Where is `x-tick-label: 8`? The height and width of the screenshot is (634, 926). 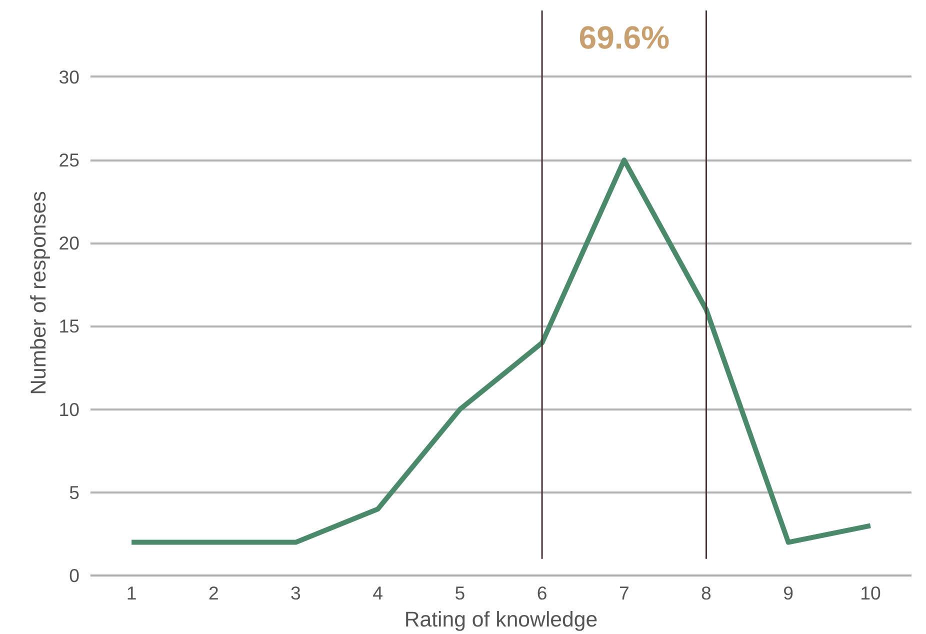 x-tick-label: 8 is located at coordinates (706, 593).